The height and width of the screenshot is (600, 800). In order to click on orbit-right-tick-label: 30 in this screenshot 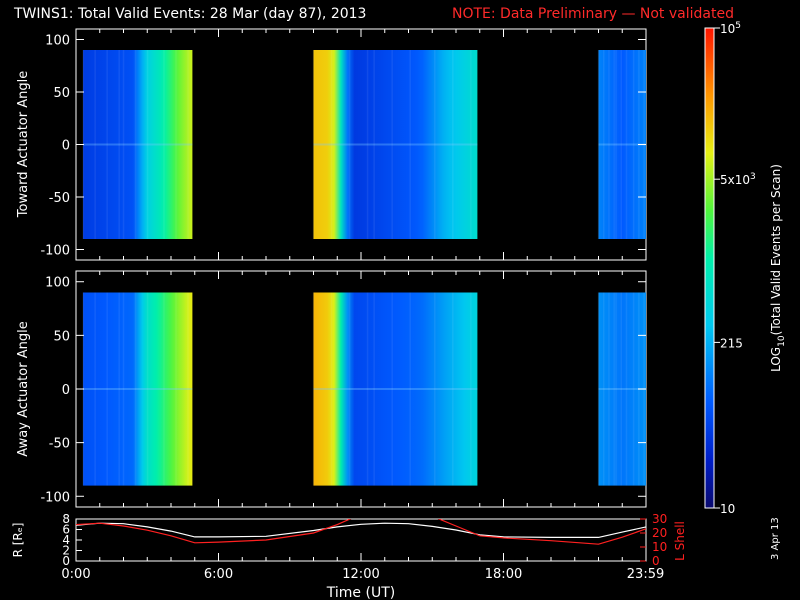, I will do `click(659, 519)`.